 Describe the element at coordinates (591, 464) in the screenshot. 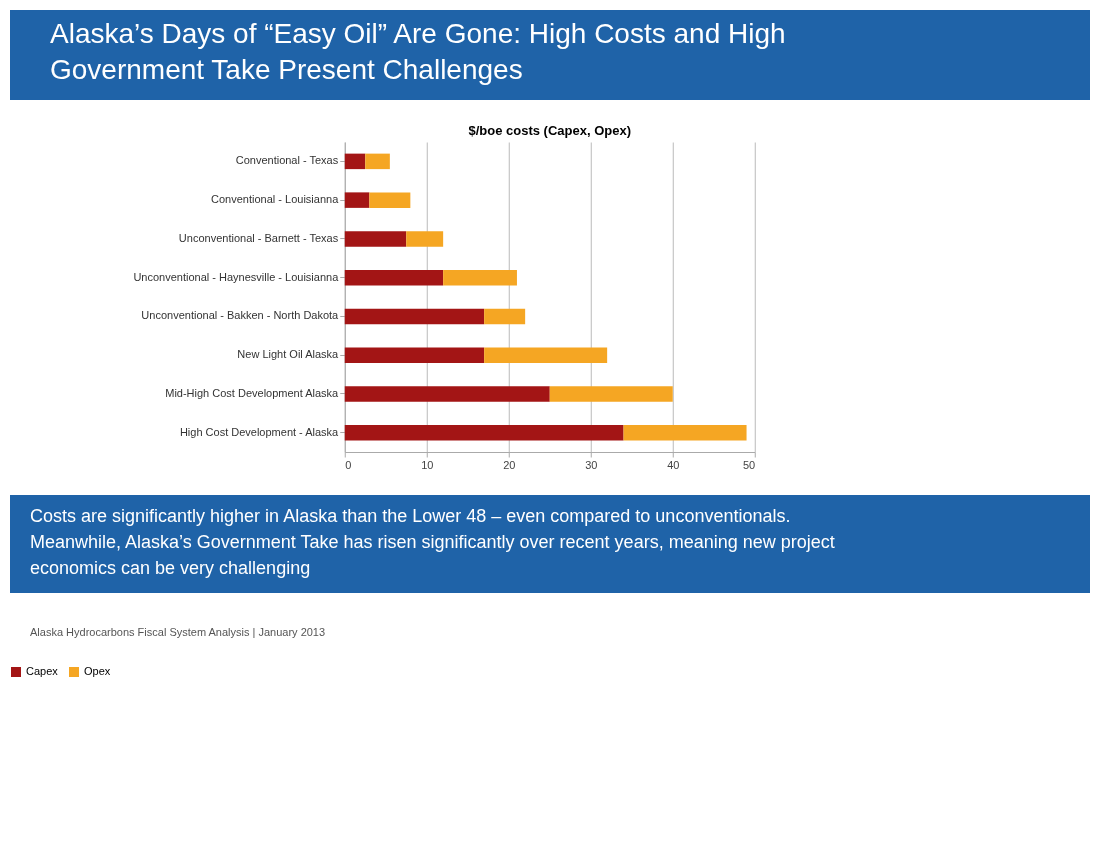

I see `x-tick-label: 30` at that location.